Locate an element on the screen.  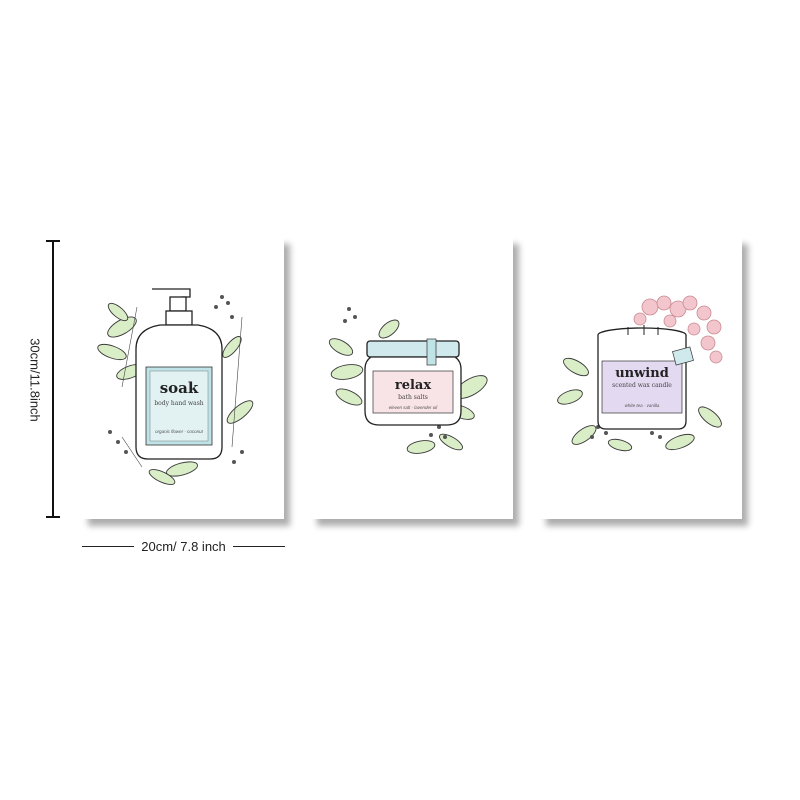
height-dimension-line is located at coordinates (53, 379).